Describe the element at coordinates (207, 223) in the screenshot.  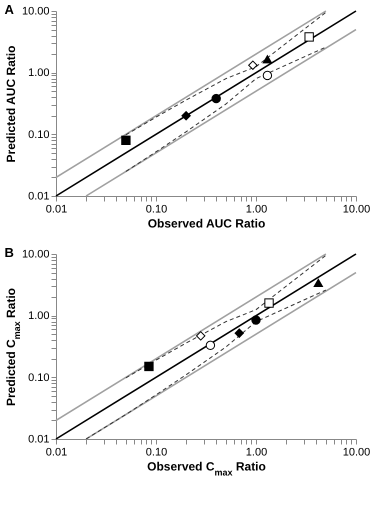
I see `x-axis-title: Observed AUC Ratio` at that location.